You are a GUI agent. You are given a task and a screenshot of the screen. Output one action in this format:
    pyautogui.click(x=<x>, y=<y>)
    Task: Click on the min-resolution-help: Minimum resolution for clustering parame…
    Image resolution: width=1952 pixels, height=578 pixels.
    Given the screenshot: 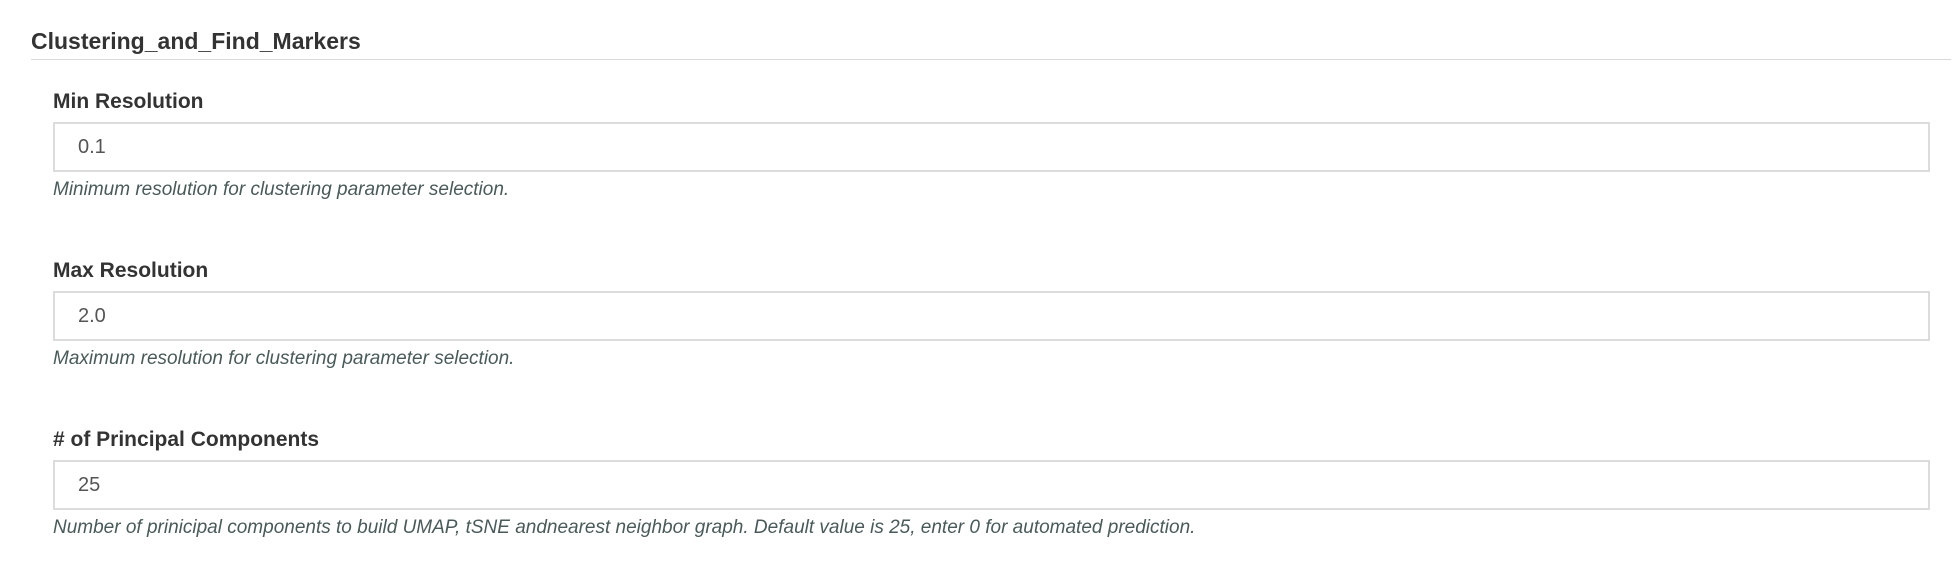 What is the action you would take?
    pyautogui.click(x=281, y=189)
    